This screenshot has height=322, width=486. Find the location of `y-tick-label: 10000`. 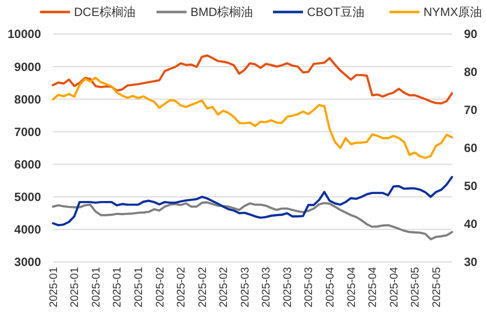

y-tick-label: 10000 is located at coordinates (25, 34).